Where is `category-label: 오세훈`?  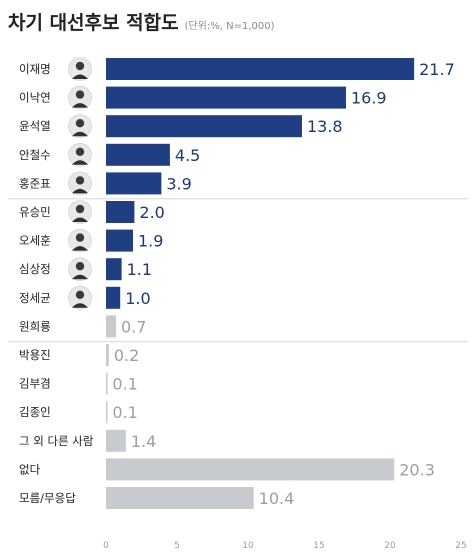
category-label: 오세훈 is located at coordinates (35, 241).